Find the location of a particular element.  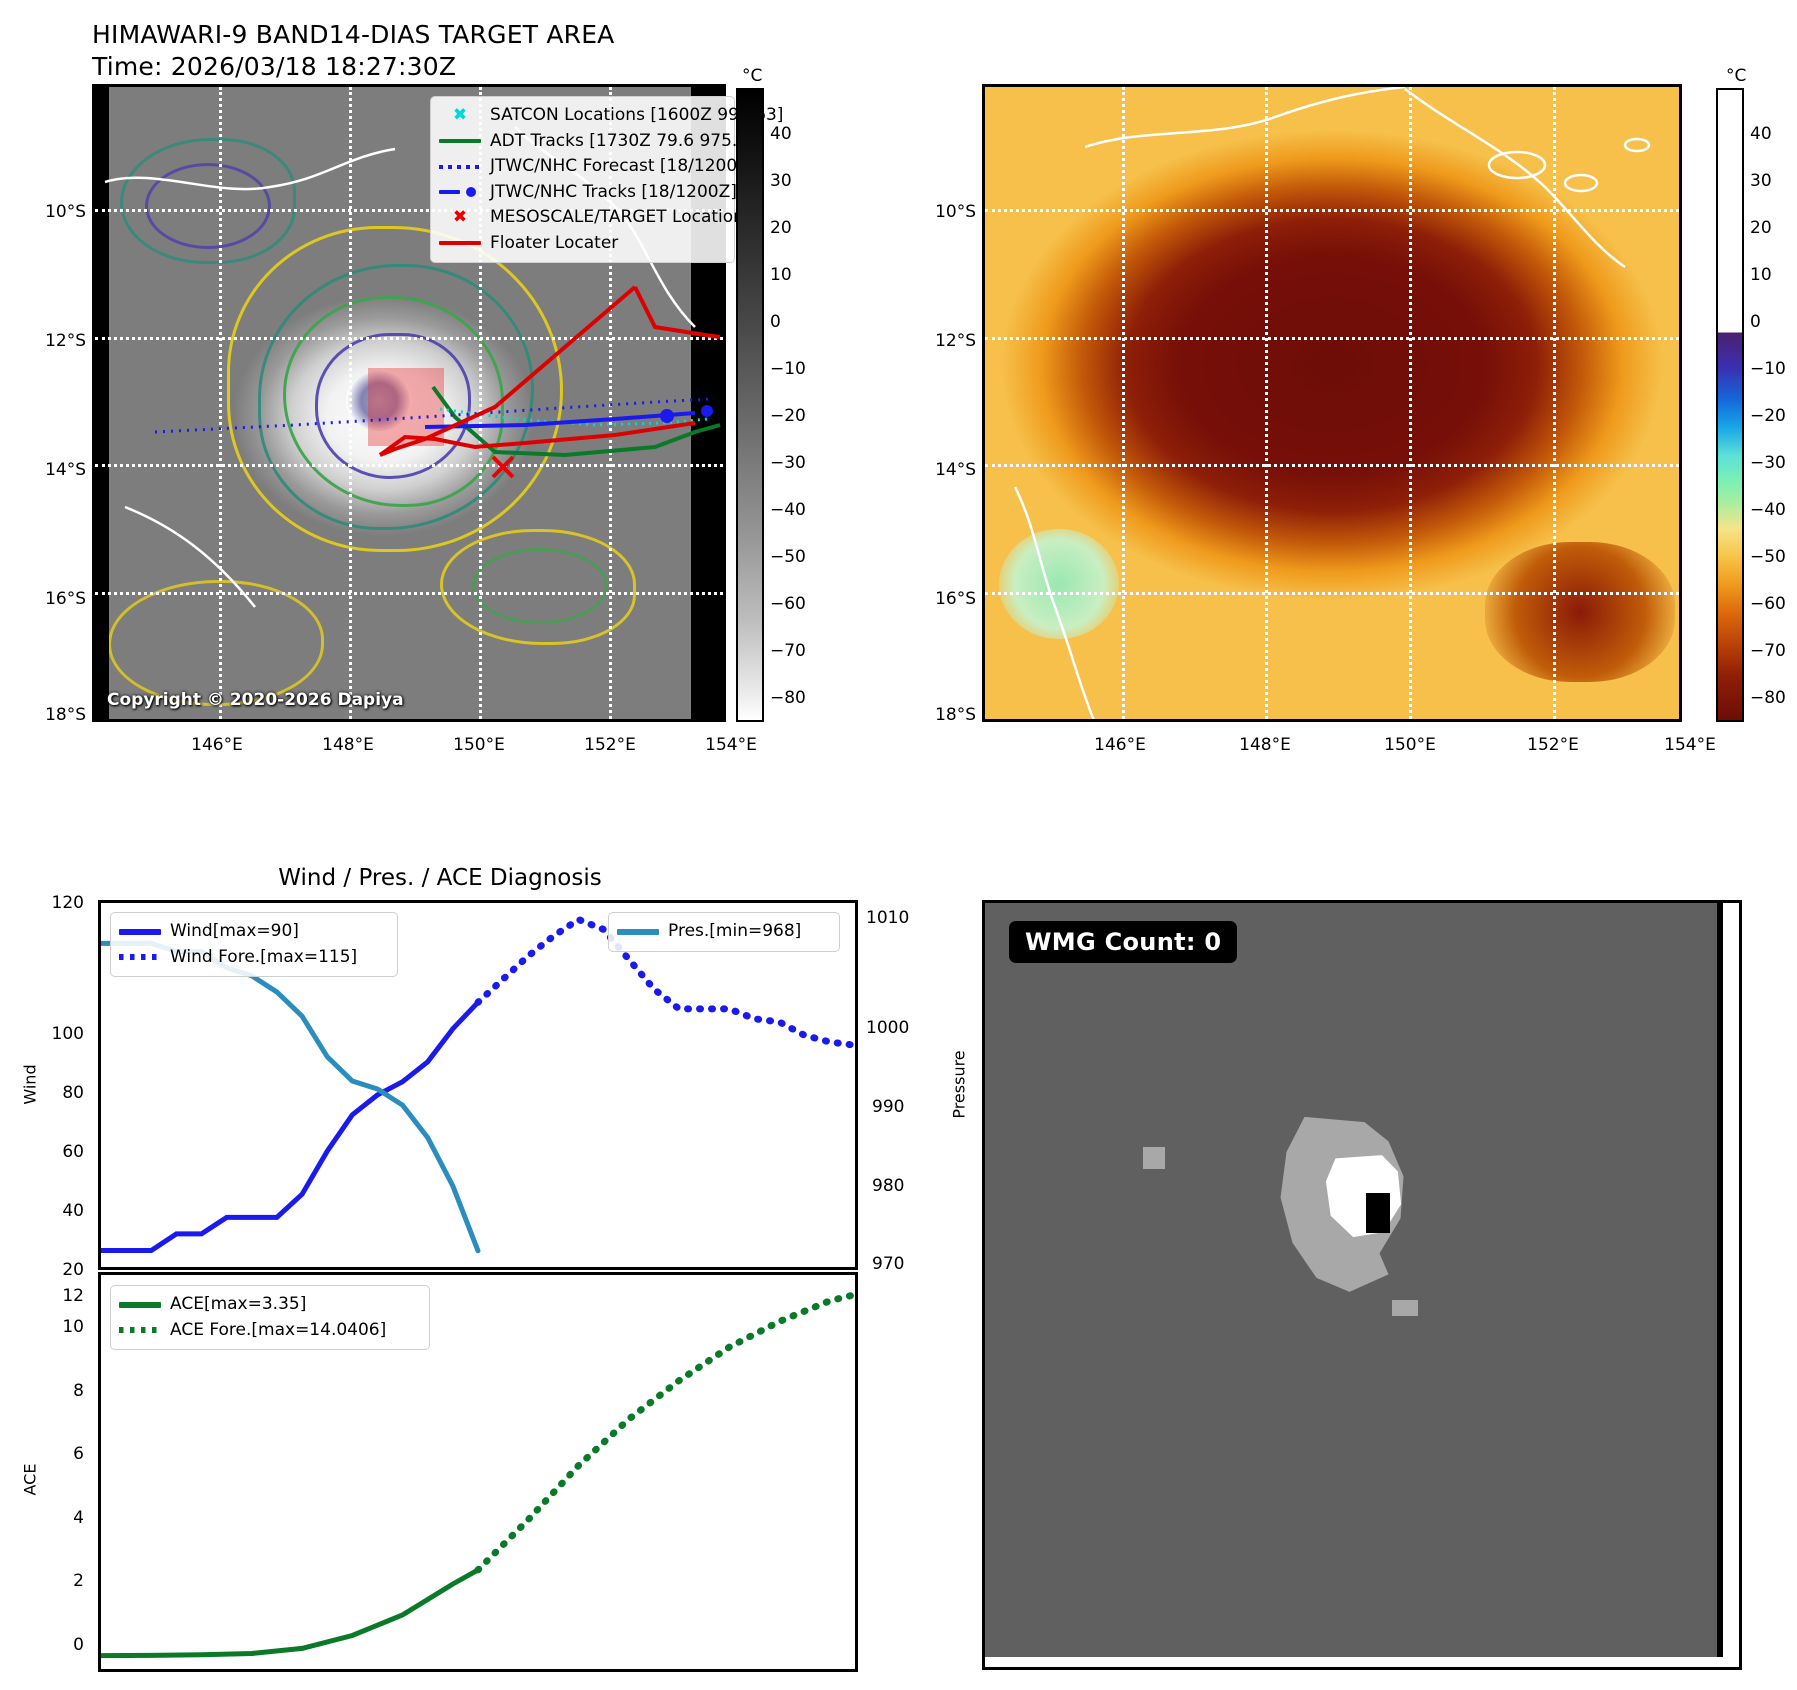

series-ACE[max=3.35] is located at coordinates (291, 1613).